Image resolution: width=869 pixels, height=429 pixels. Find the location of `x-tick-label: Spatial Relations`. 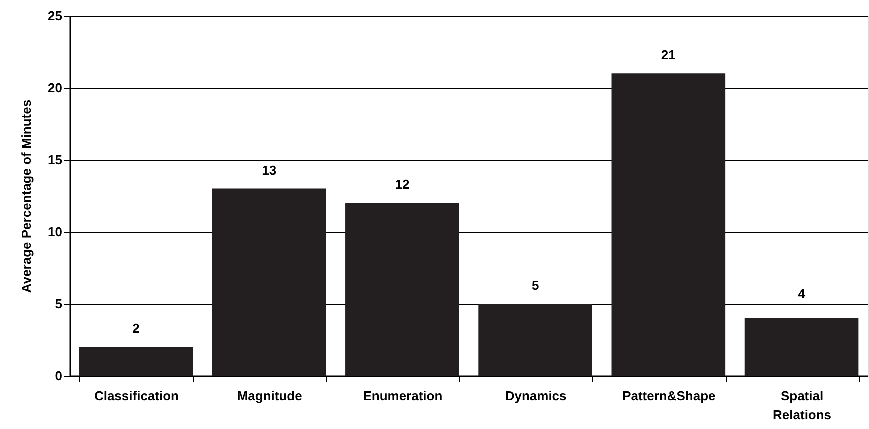

x-tick-label: Spatial Relations is located at coordinates (802, 405).